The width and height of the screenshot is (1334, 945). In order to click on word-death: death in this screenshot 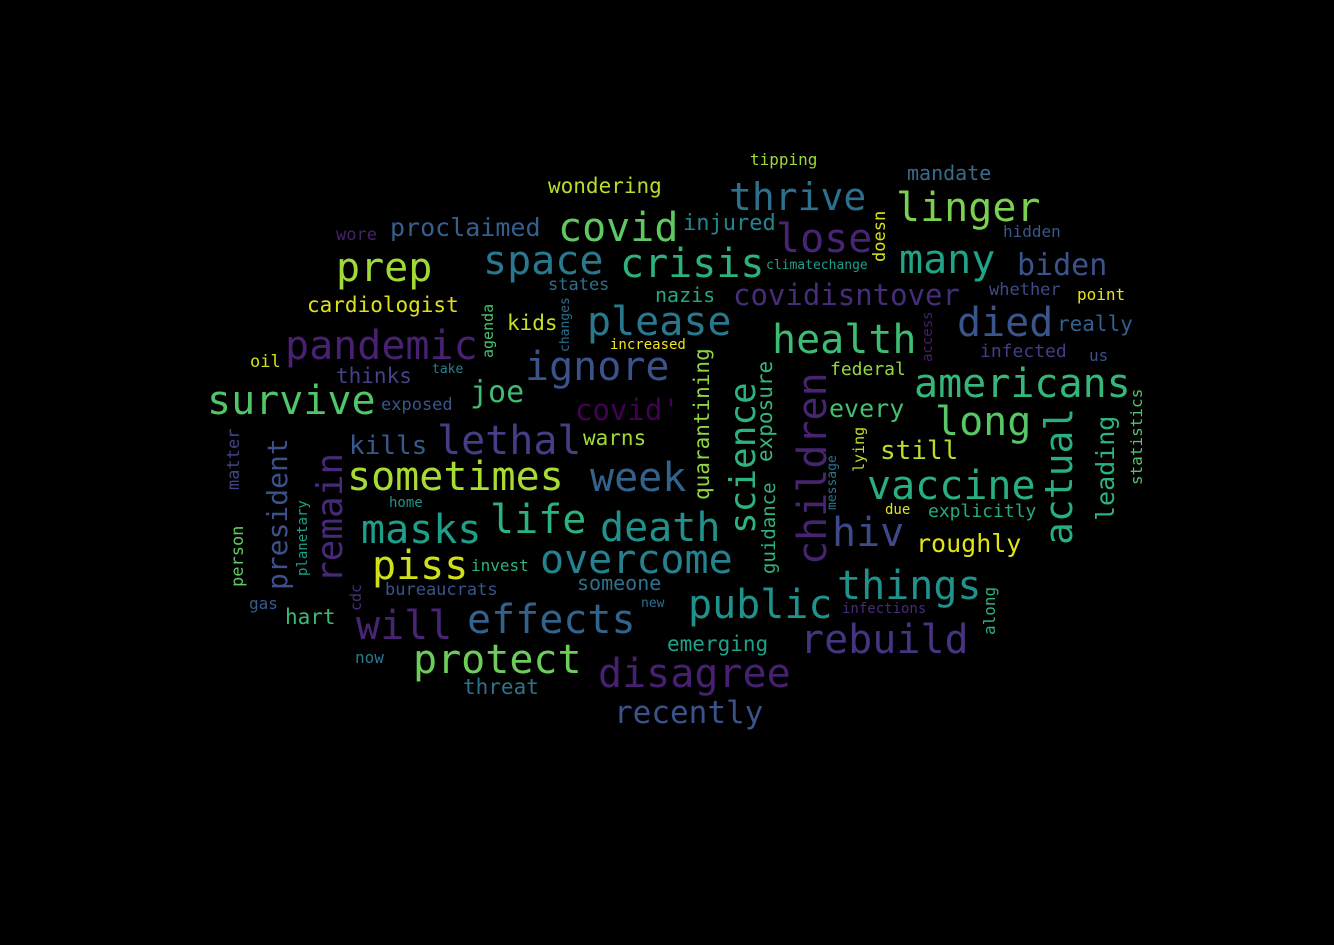, I will do `click(660, 528)`.